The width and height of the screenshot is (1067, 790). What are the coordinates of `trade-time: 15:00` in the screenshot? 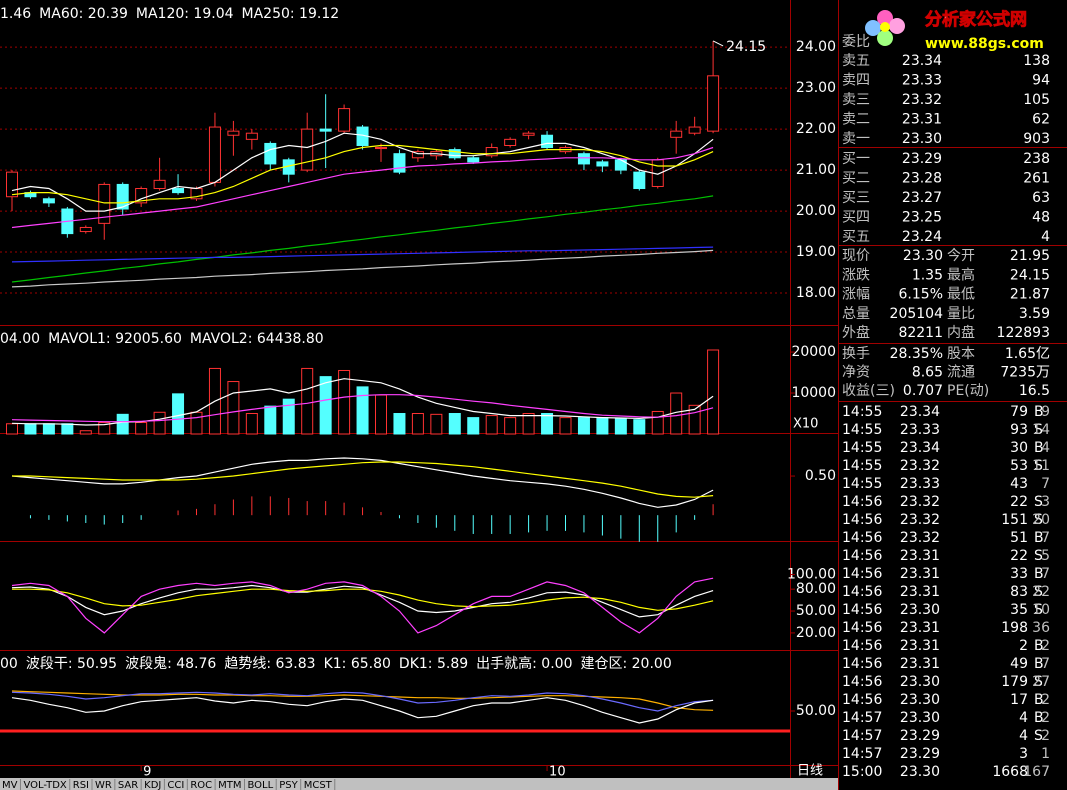 It's located at (862, 772).